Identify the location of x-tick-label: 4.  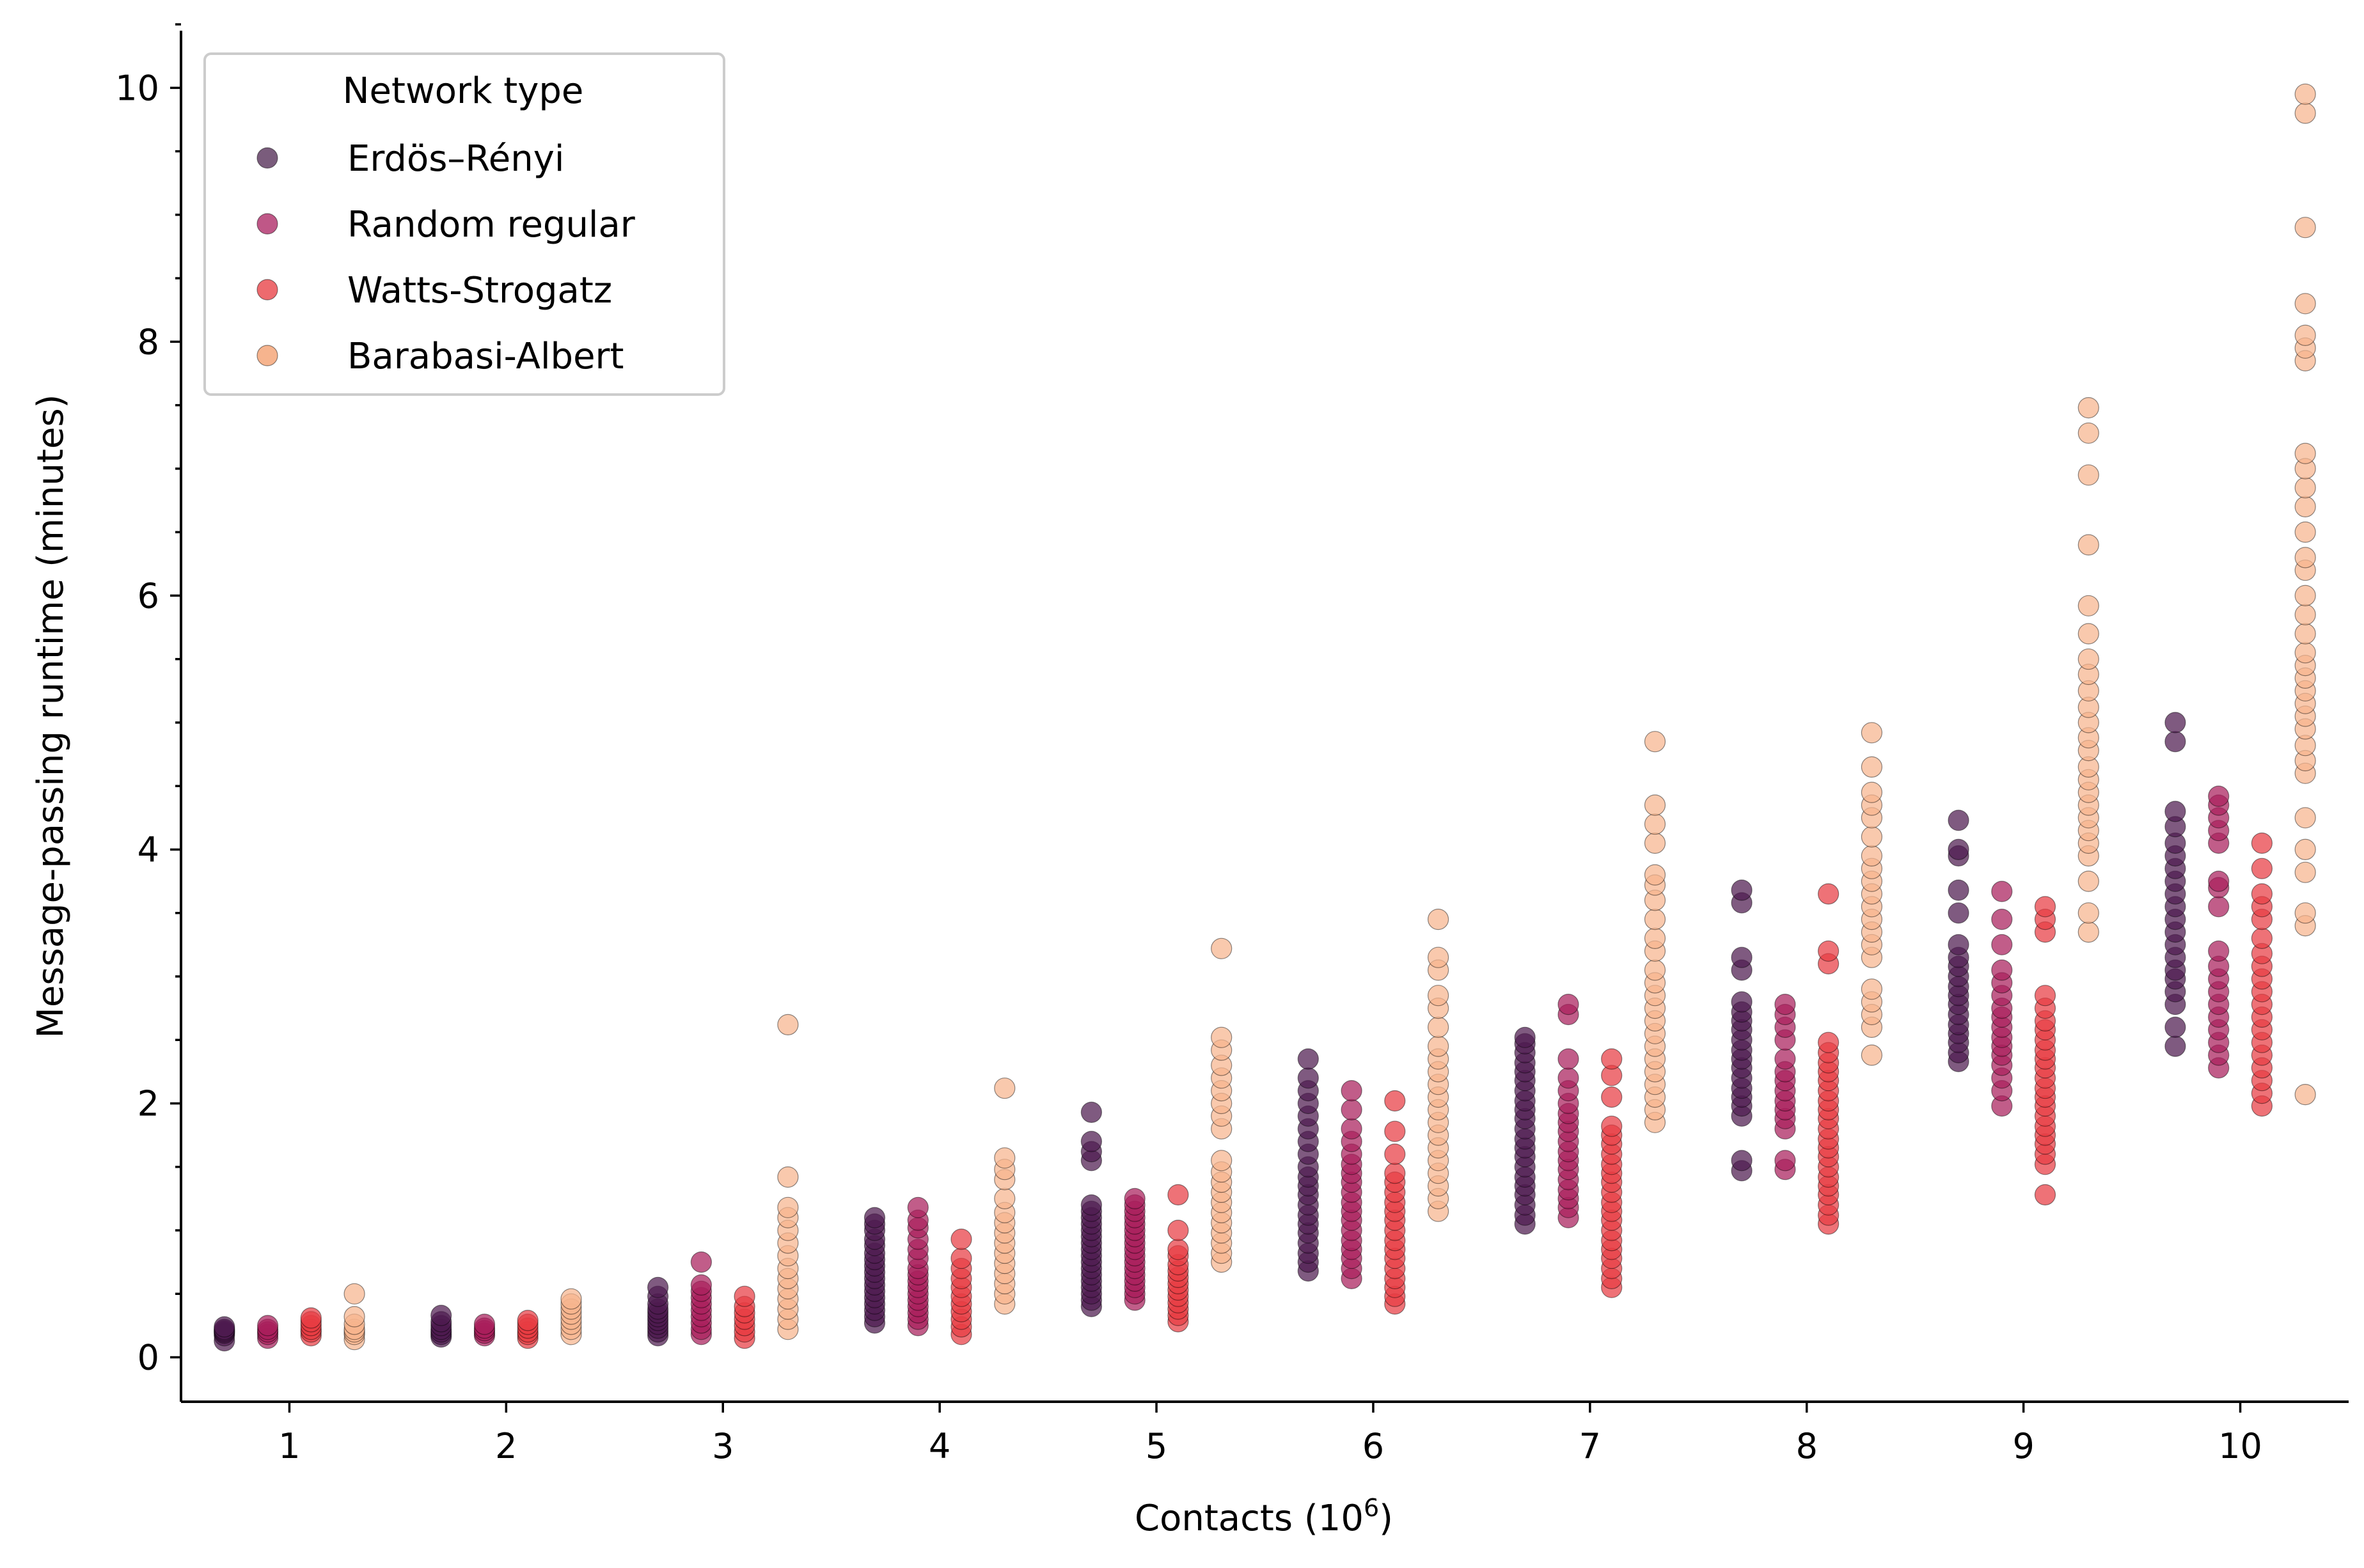
(940, 1446).